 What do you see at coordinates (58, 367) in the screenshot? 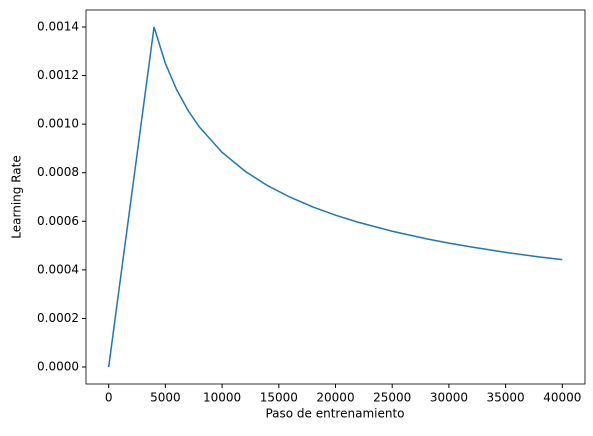
I see `y-tick-label: 0.0000` at bounding box center [58, 367].